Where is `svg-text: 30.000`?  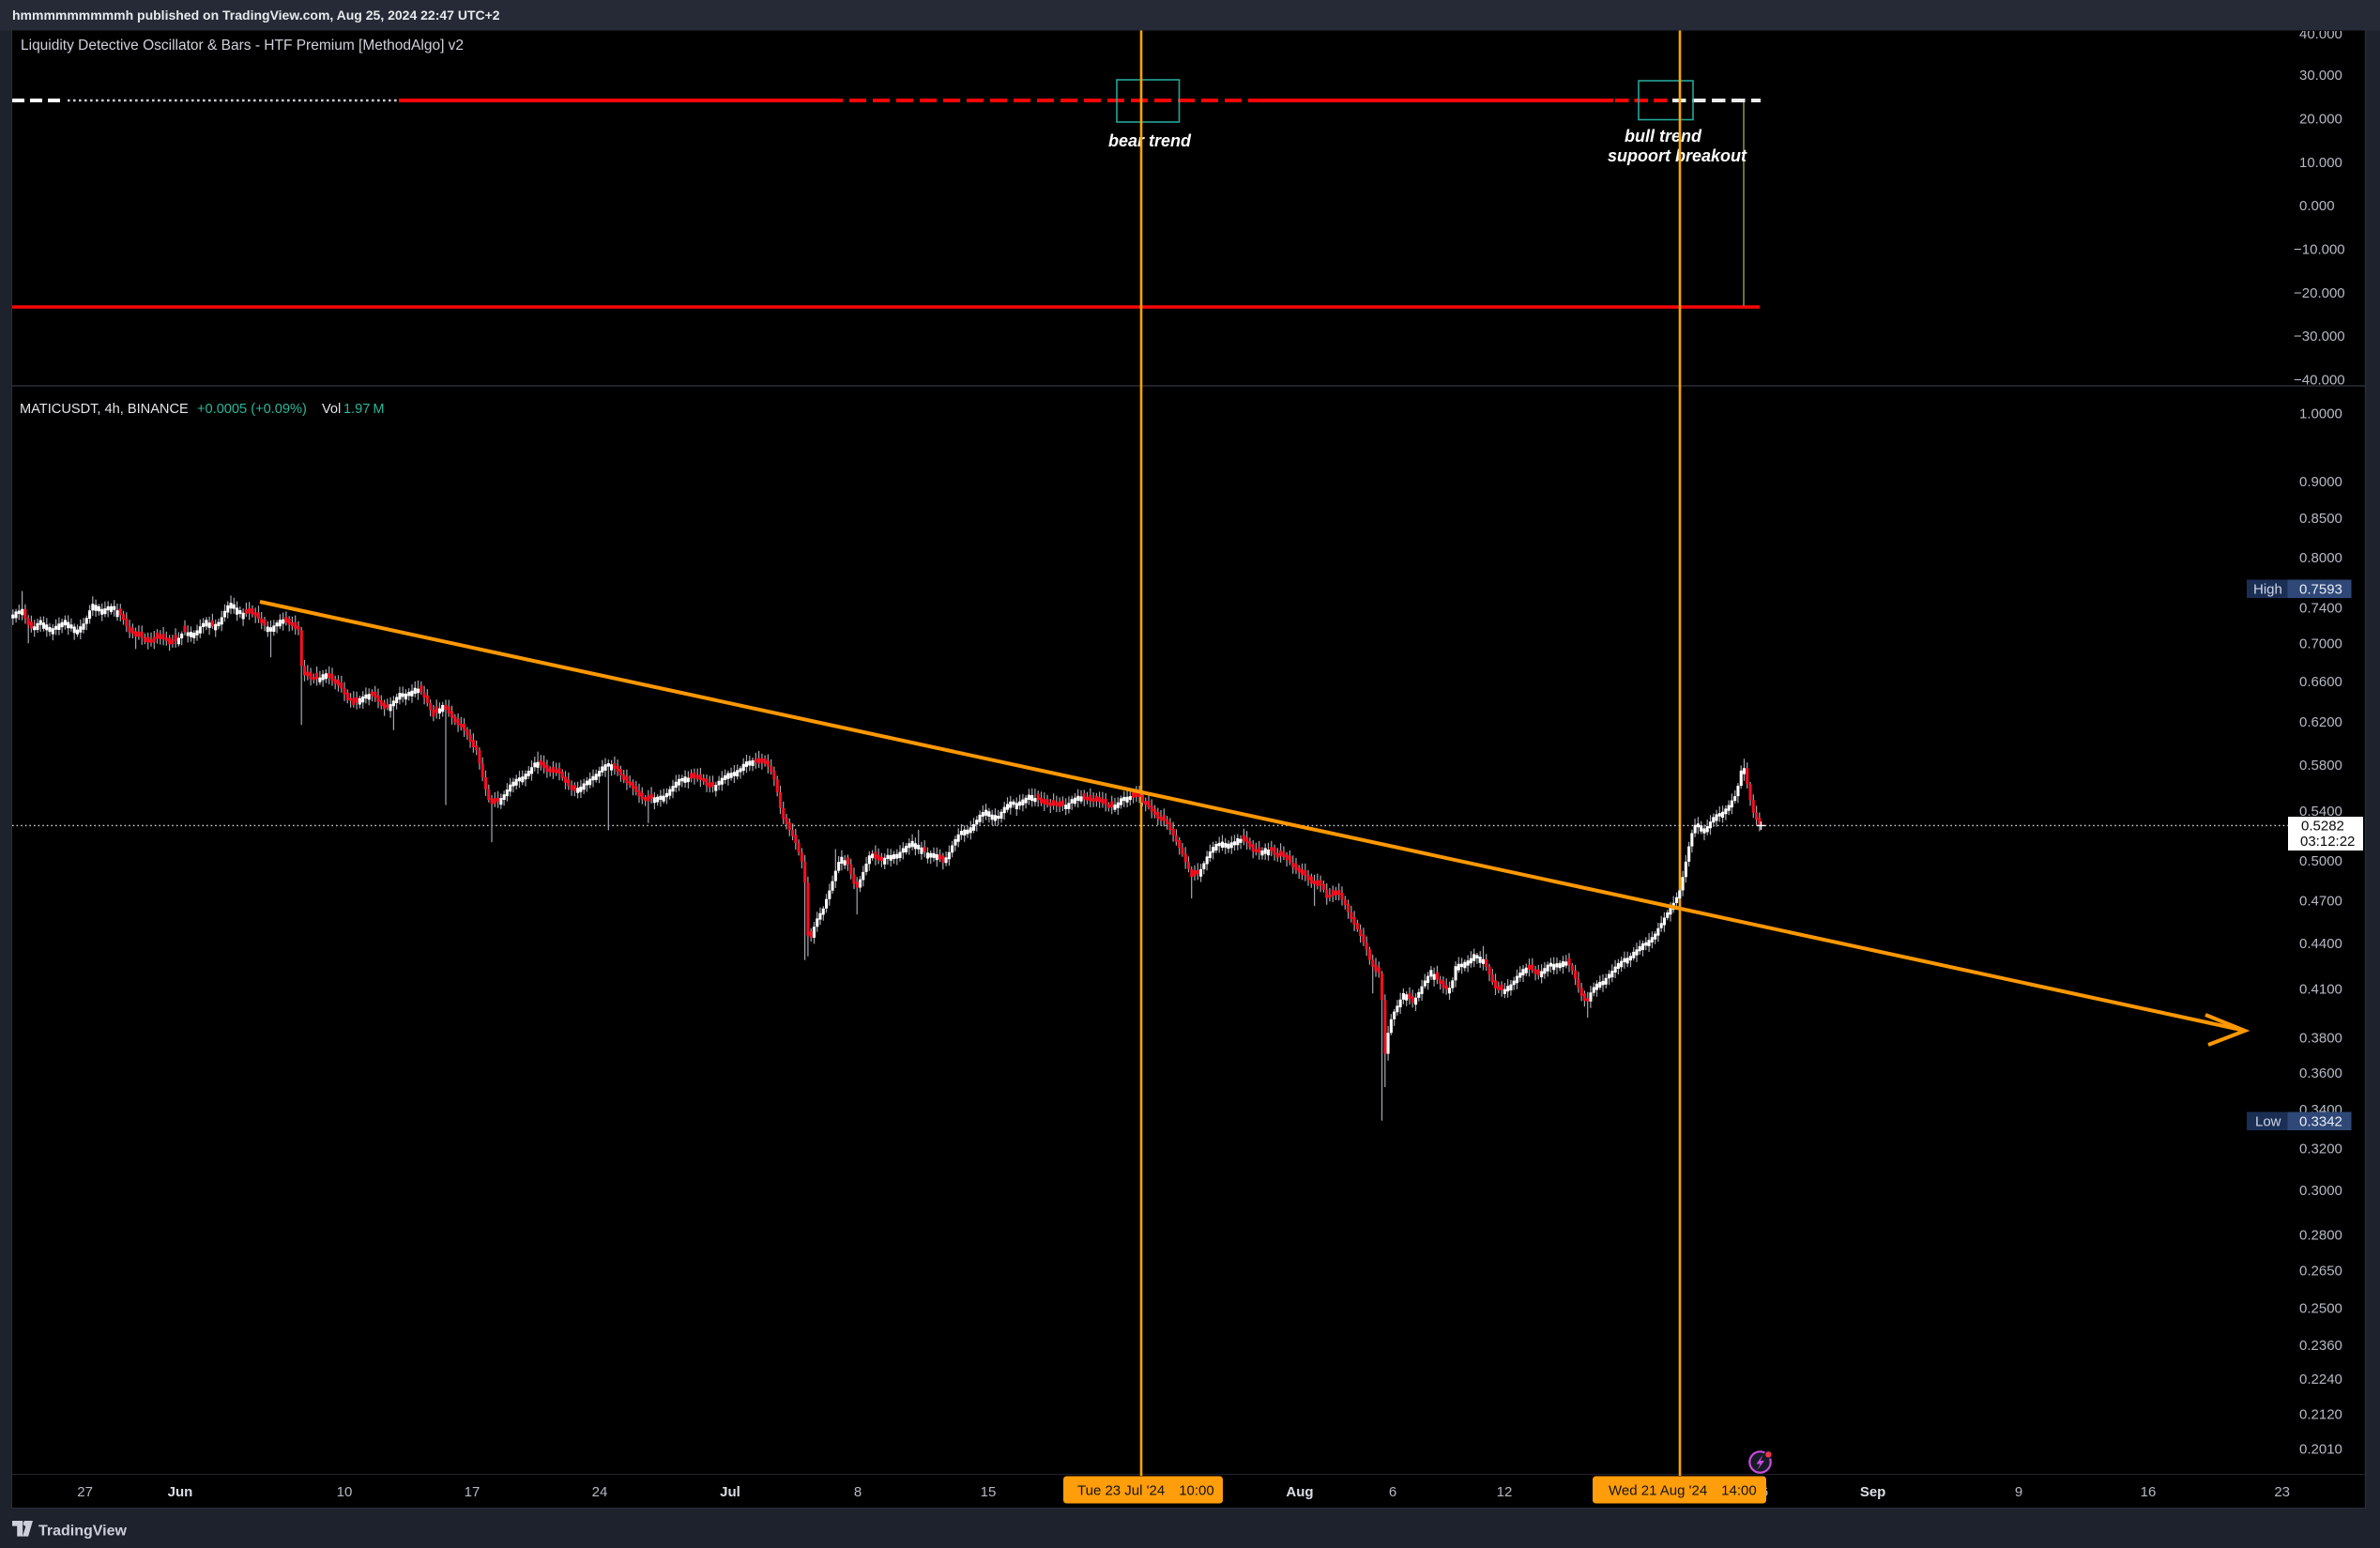 svg-text: 30.000 is located at coordinates (2320, 76).